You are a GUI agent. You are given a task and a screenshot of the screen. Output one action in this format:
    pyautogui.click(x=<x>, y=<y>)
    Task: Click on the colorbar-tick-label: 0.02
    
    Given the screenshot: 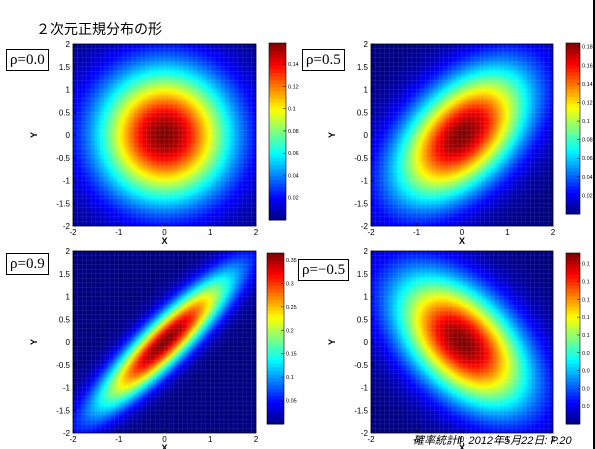 What is the action you would take?
    pyautogui.click(x=293, y=199)
    